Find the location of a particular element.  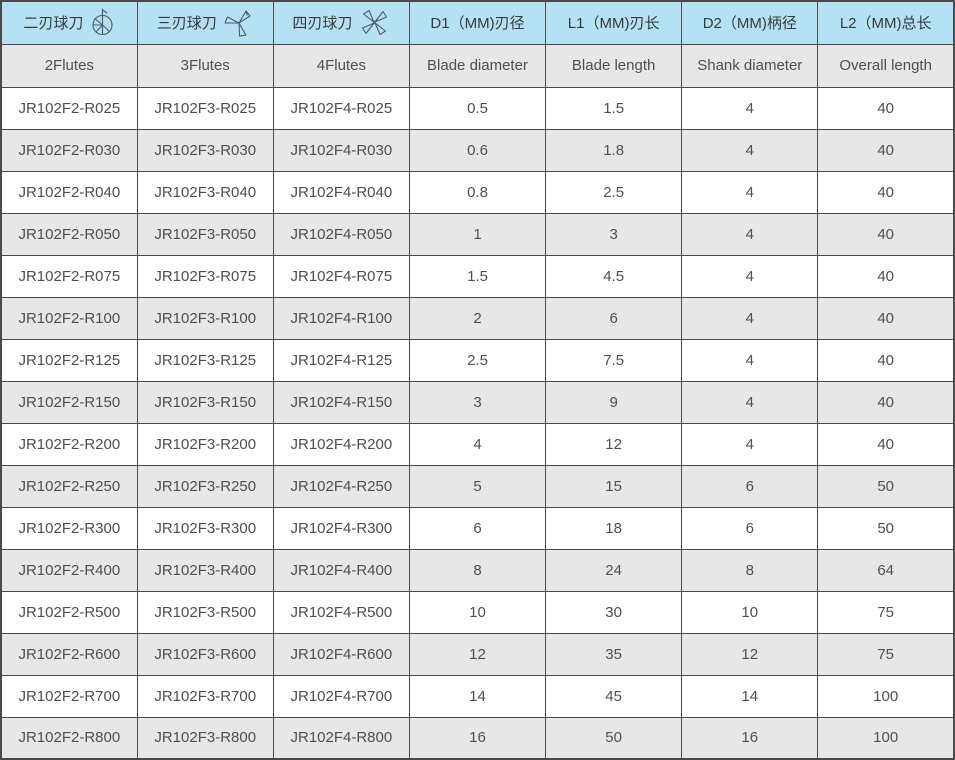

blade-length-cell: 35 is located at coordinates (614, 654).